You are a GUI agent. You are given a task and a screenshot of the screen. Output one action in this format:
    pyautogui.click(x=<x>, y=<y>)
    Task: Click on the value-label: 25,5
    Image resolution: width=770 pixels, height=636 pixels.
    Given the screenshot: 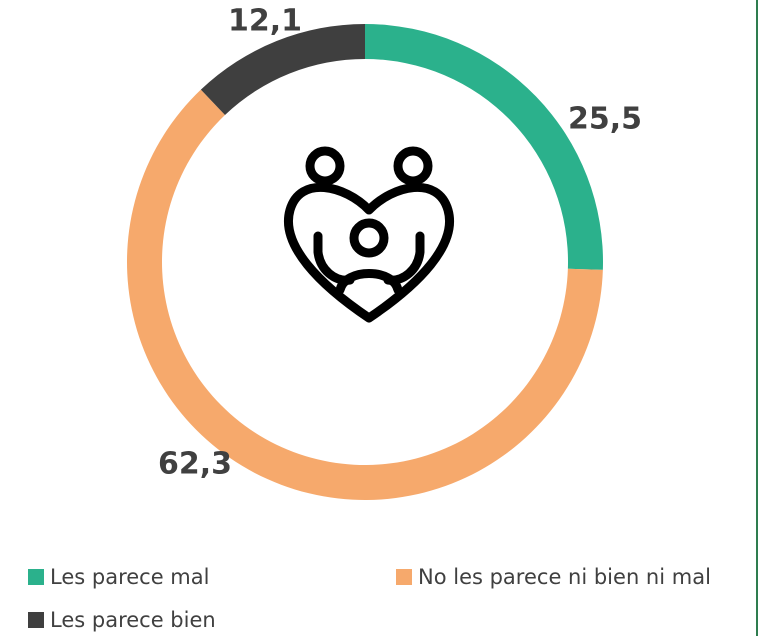 What is the action you would take?
    pyautogui.click(x=605, y=119)
    